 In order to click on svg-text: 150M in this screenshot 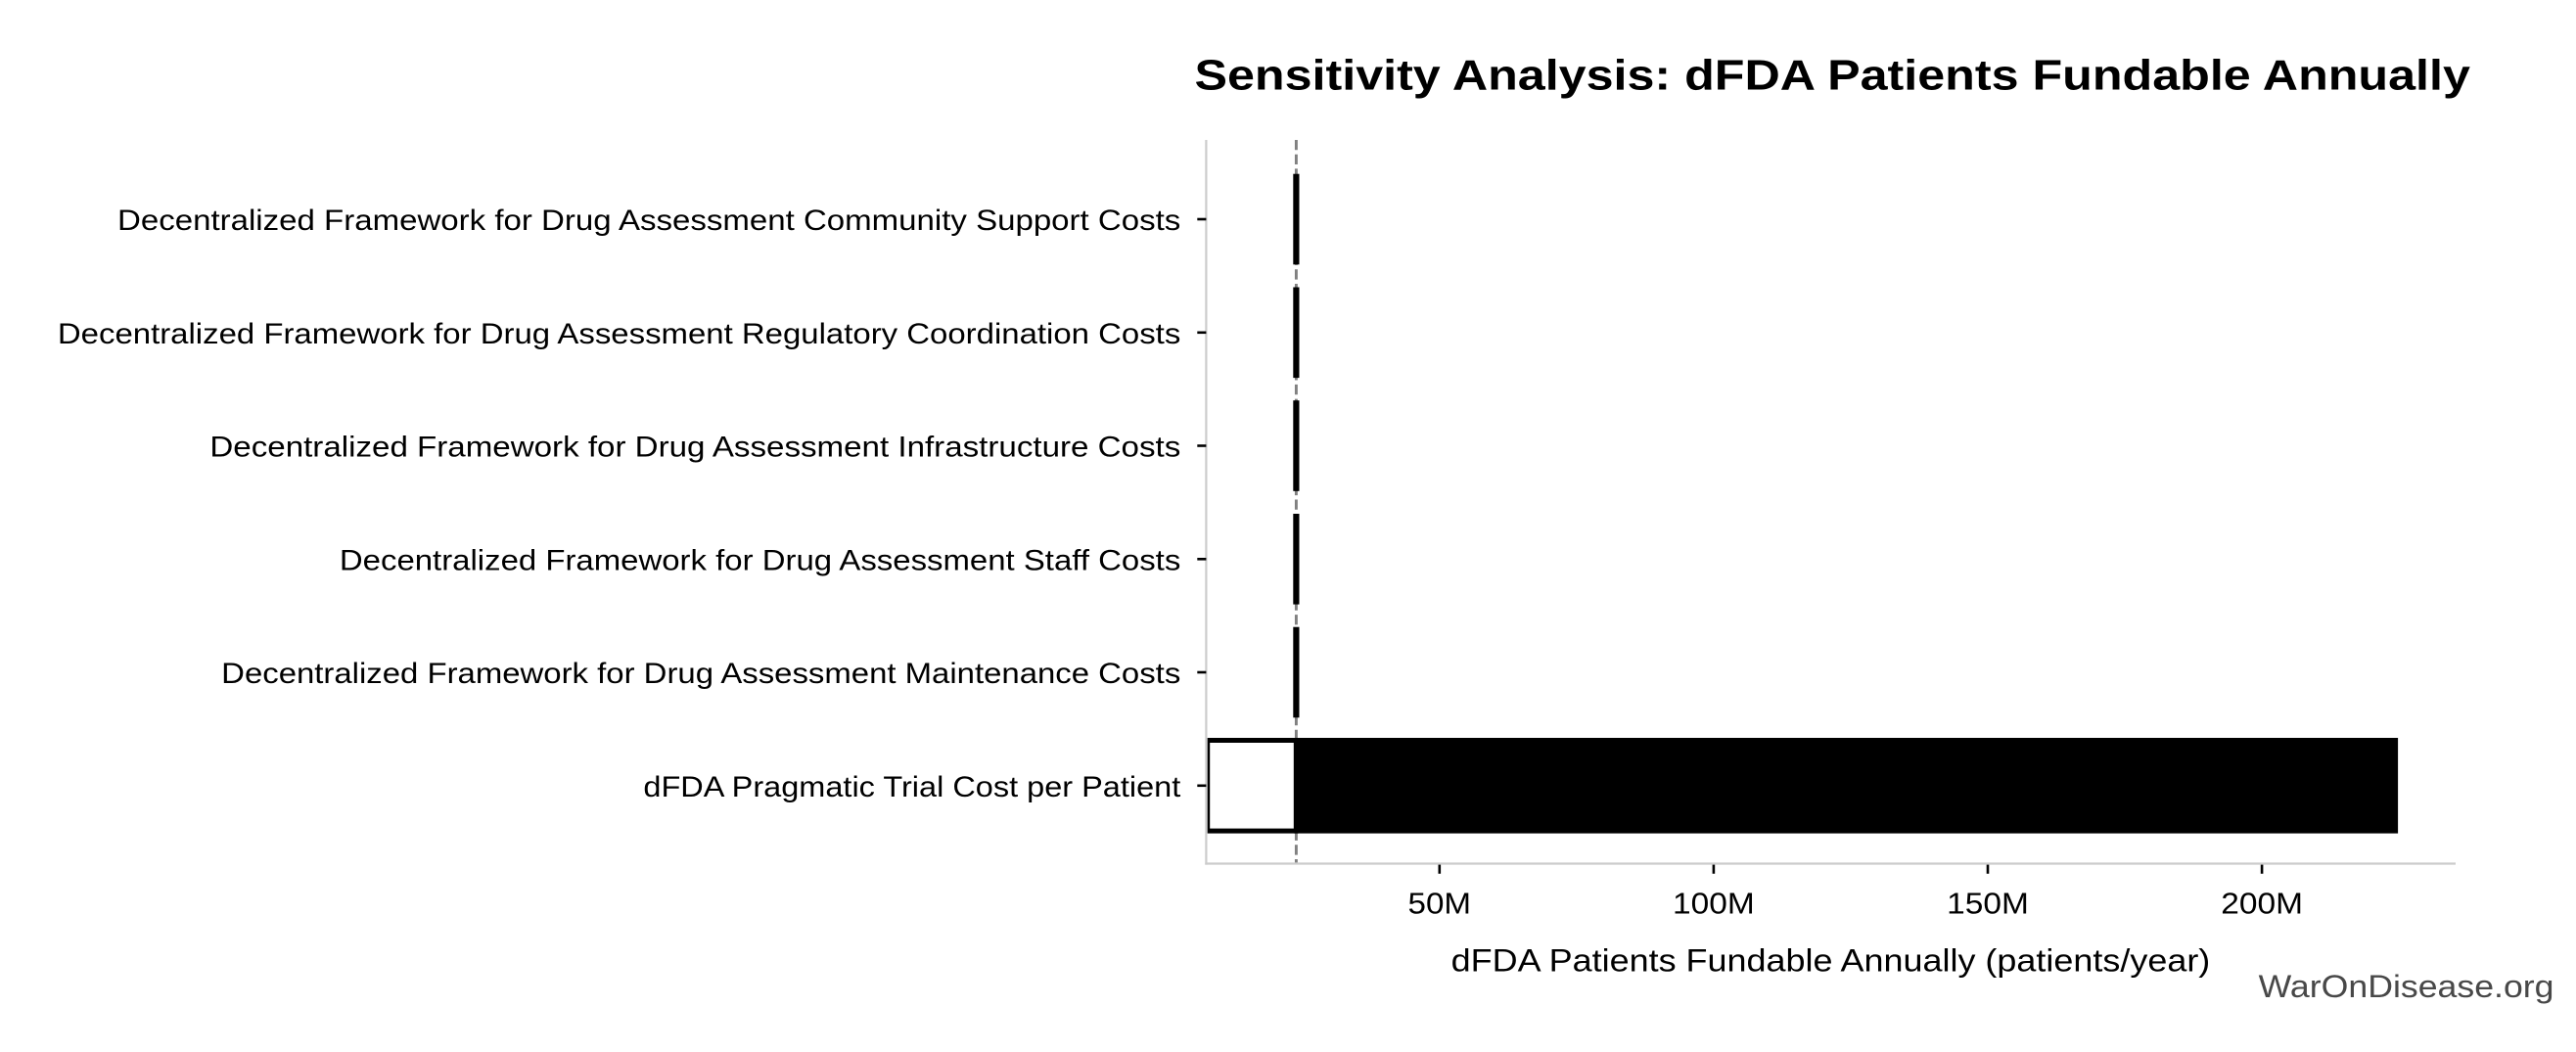, I will do `click(1988, 905)`.